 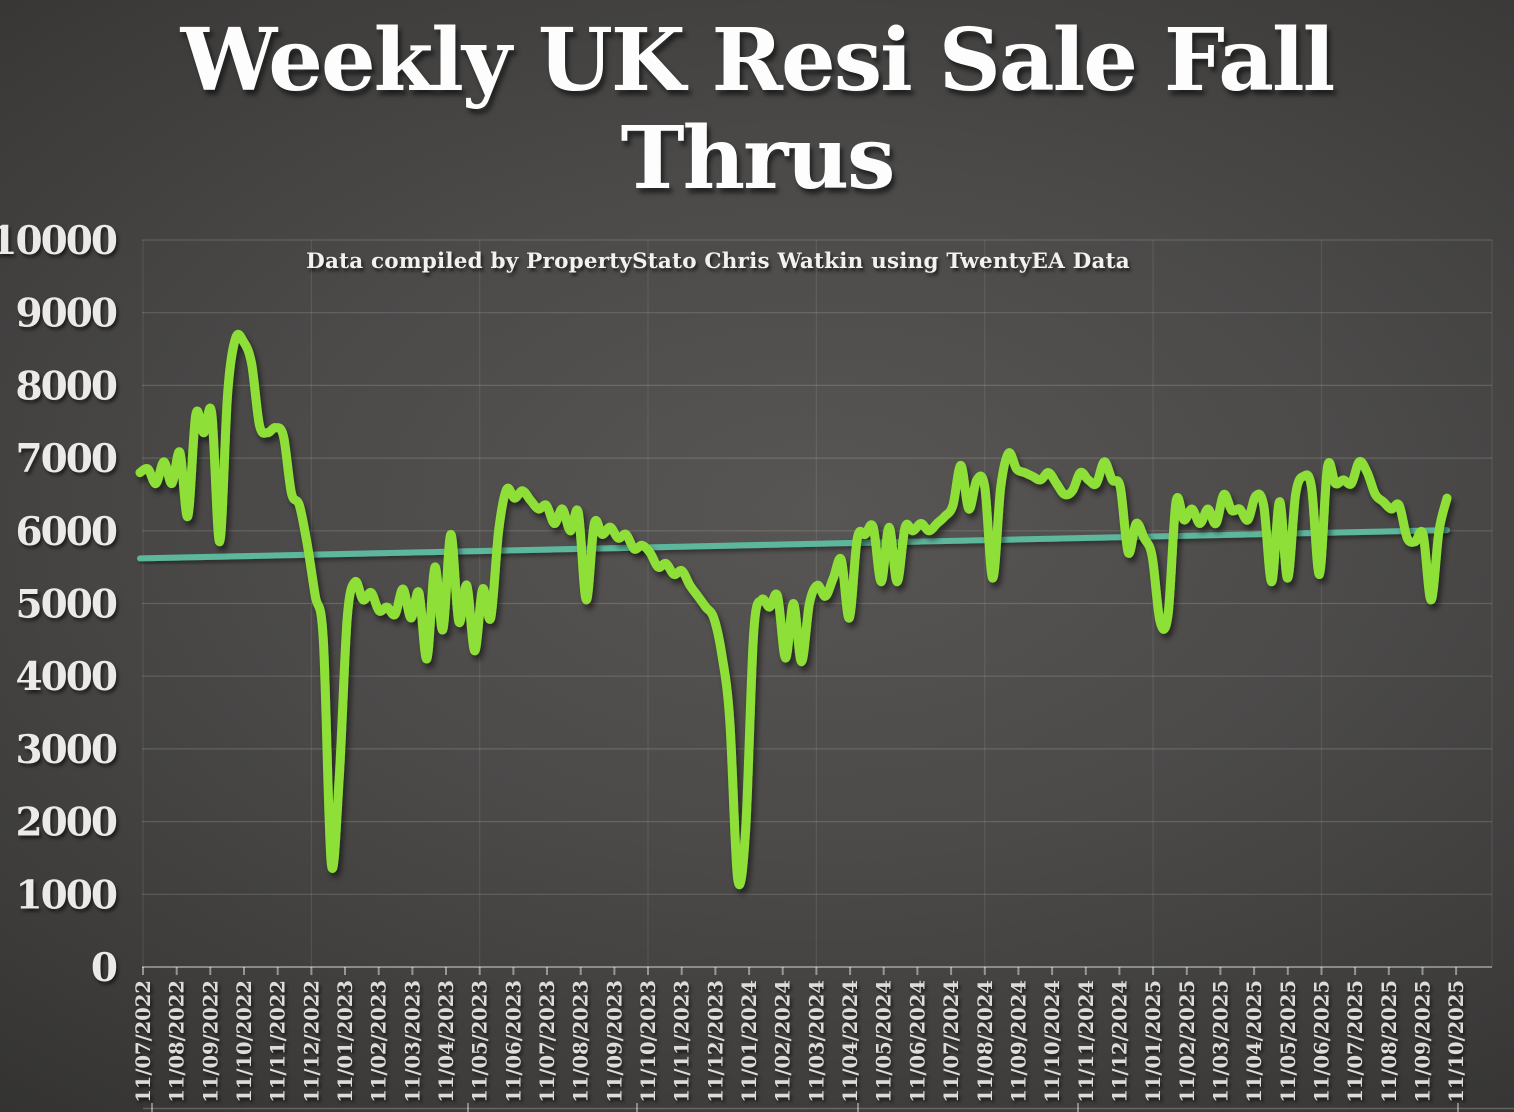 I want to click on x-axis-tick-label: 11/10/2025, so click(x=1456, y=1041).